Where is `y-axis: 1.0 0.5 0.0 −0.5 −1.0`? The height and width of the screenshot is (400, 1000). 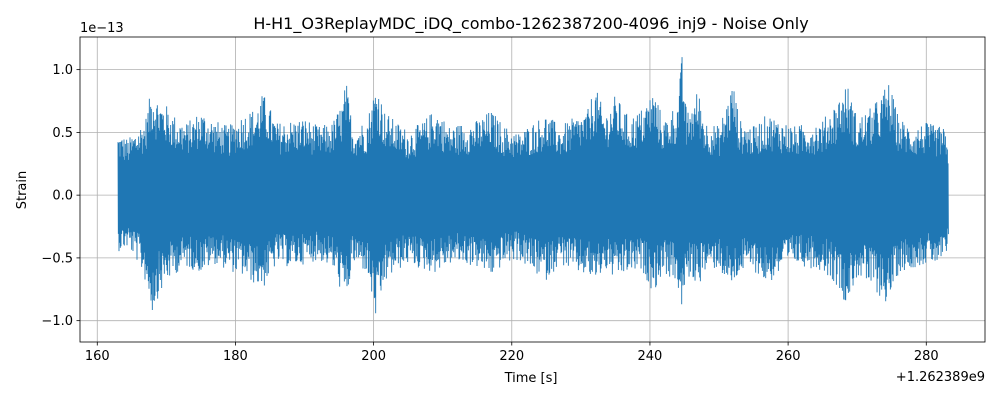 y-axis: 1.0 0.5 0.0 −0.5 −1.0 is located at coordinates (60, 196).